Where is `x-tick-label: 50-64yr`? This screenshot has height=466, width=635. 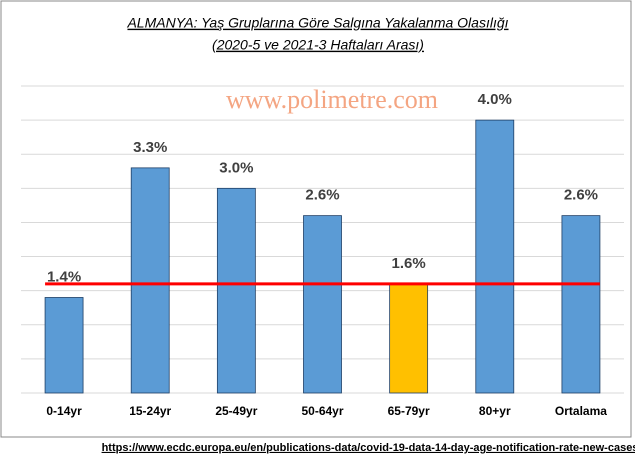
x-tick-label: 50-64yr is located at coordinates (322, 411).